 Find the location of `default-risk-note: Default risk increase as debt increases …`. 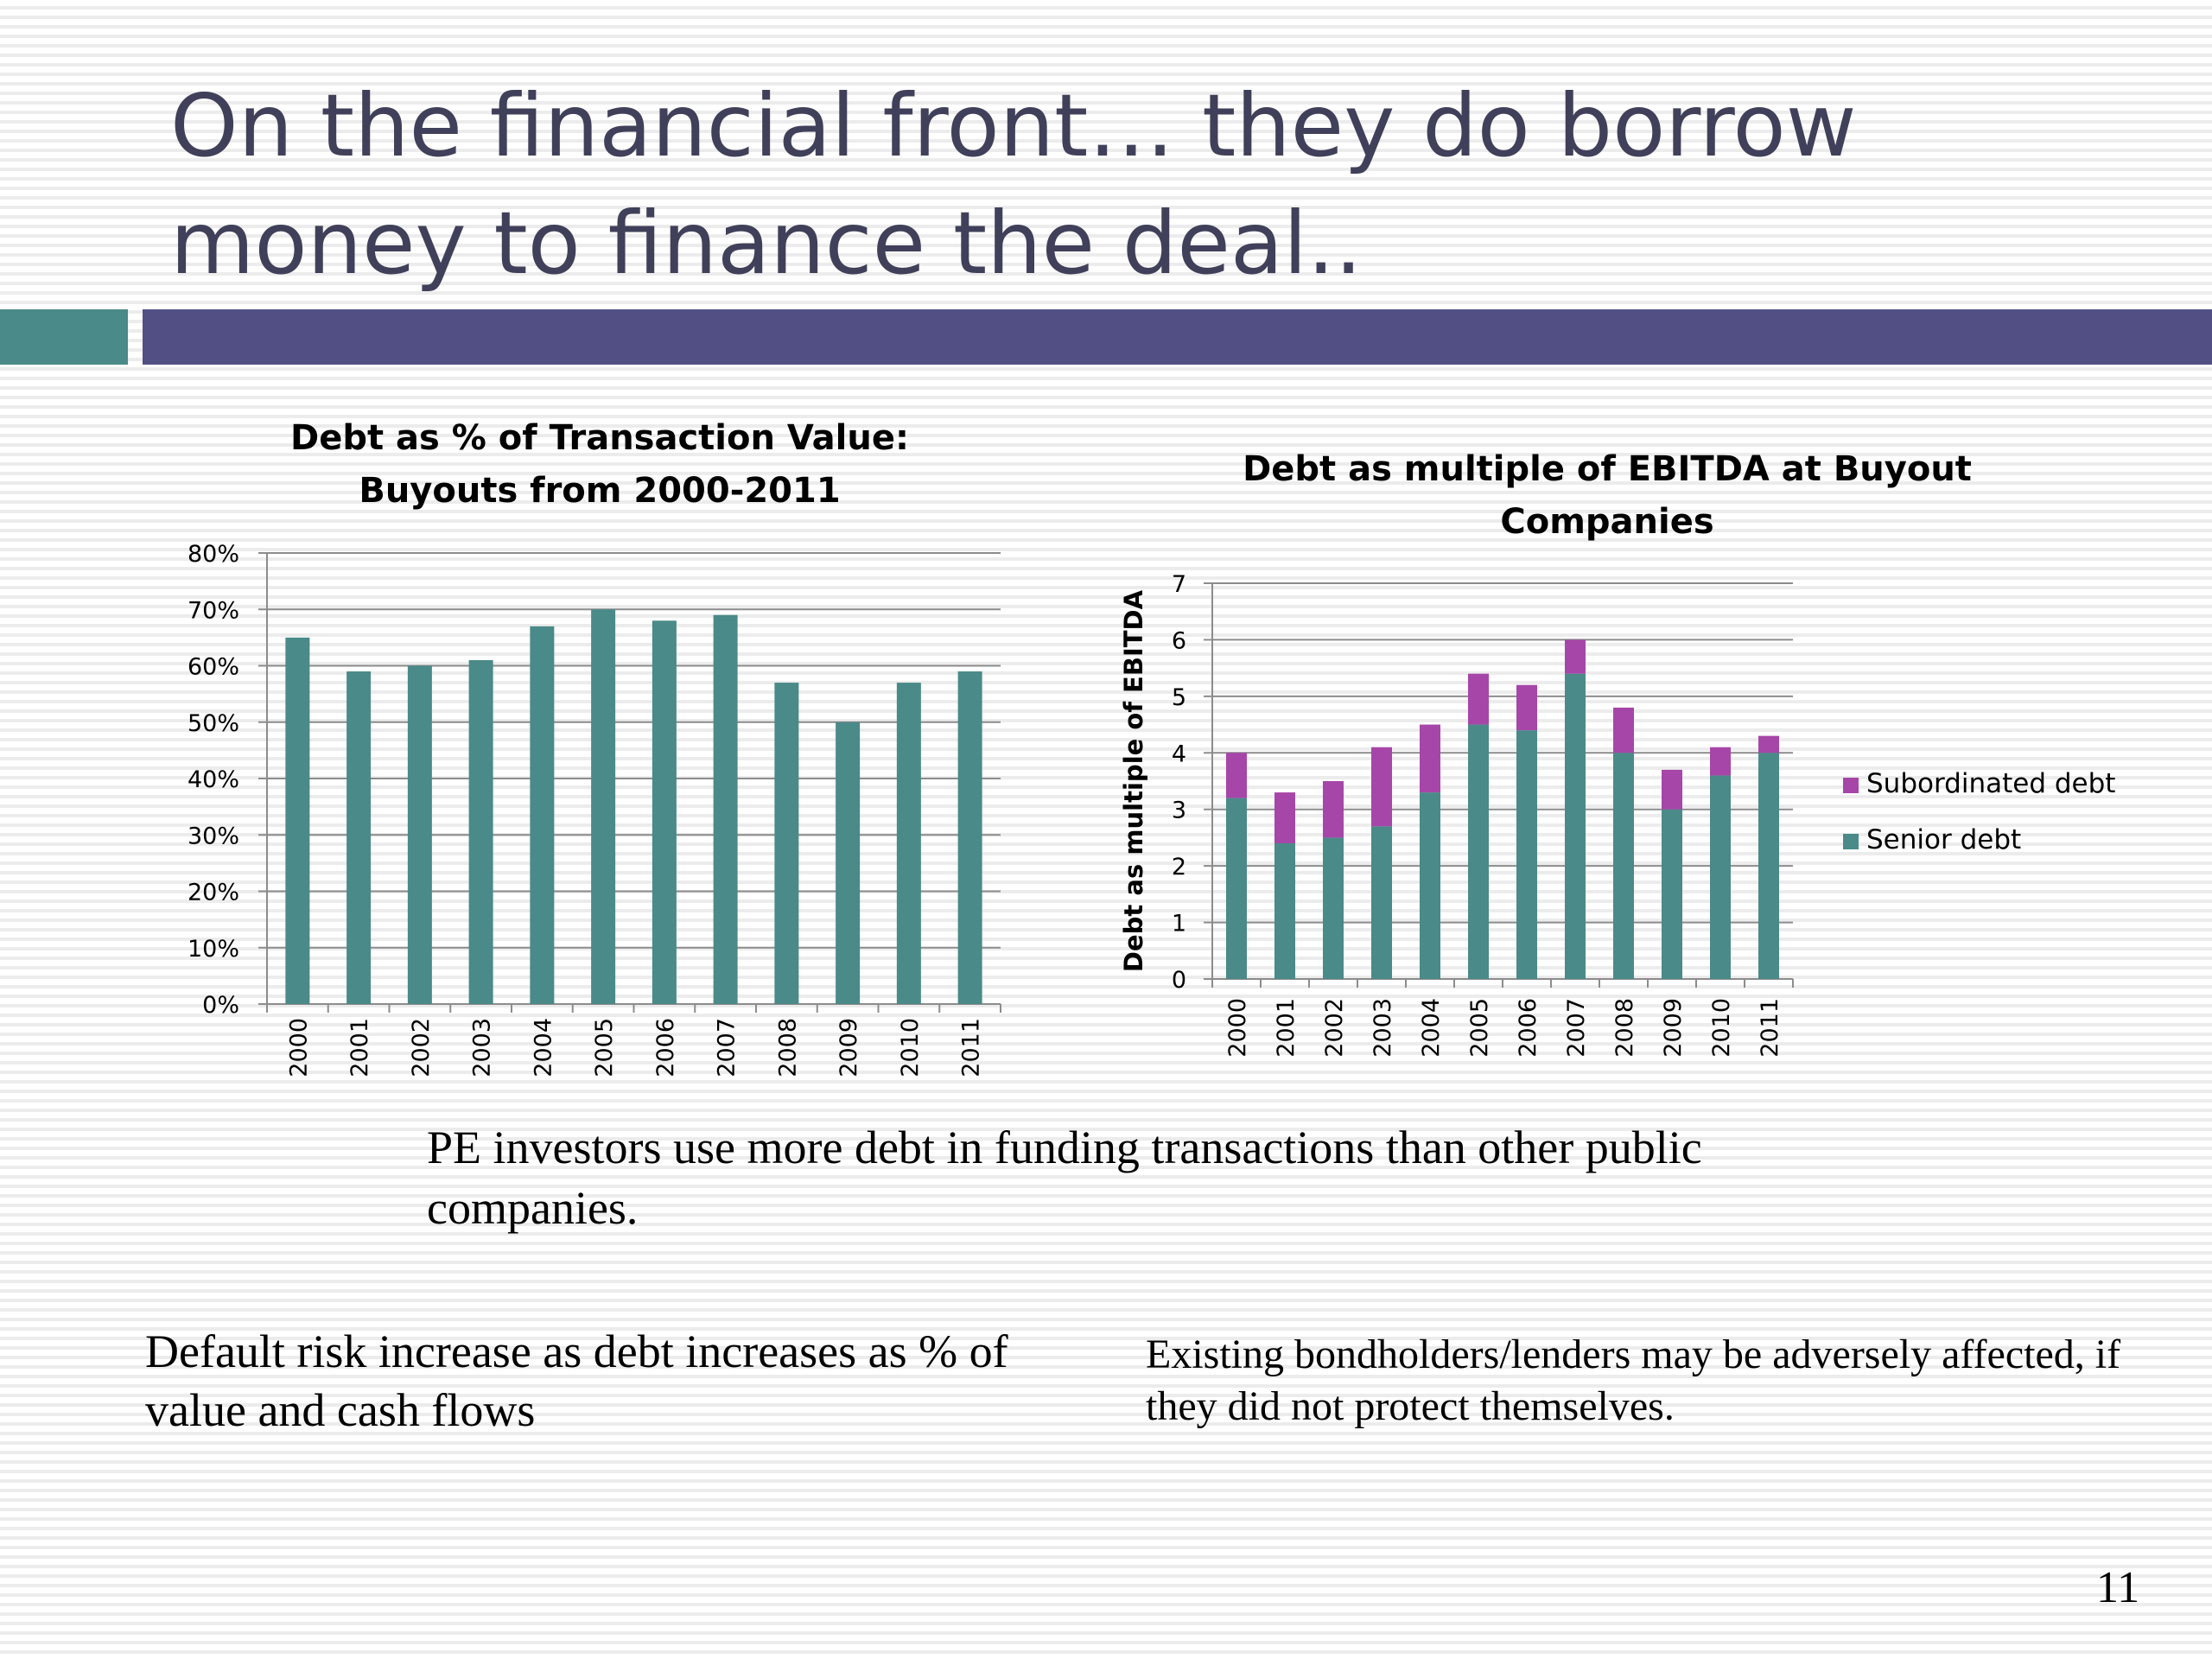

default-risk-note: Default risk increase as debt increases … is located at coordinates (576, 1380).